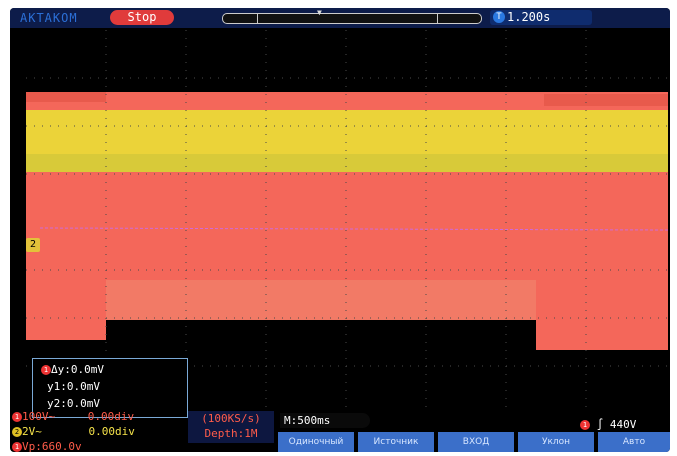 This screenshot has width=677, height=456. Describe the element at coordinates (111, 431) in the screenshot. I see `ch2-offset: 0.00div` at that location.